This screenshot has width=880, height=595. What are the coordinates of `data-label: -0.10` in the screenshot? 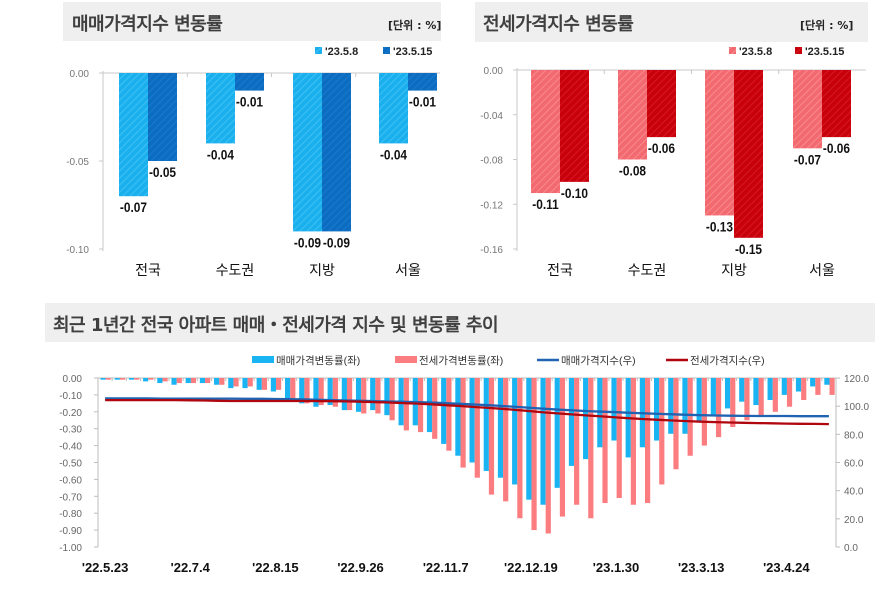 It's located at (574, 193).